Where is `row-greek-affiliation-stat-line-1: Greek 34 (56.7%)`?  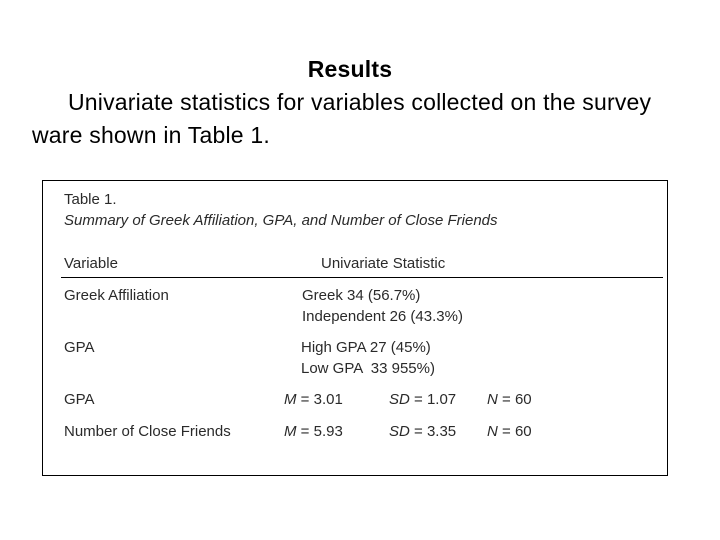 row-greek-affiliation-stat-line-1: Greek 34 (56.7%) is located at coordinates (361, 295).